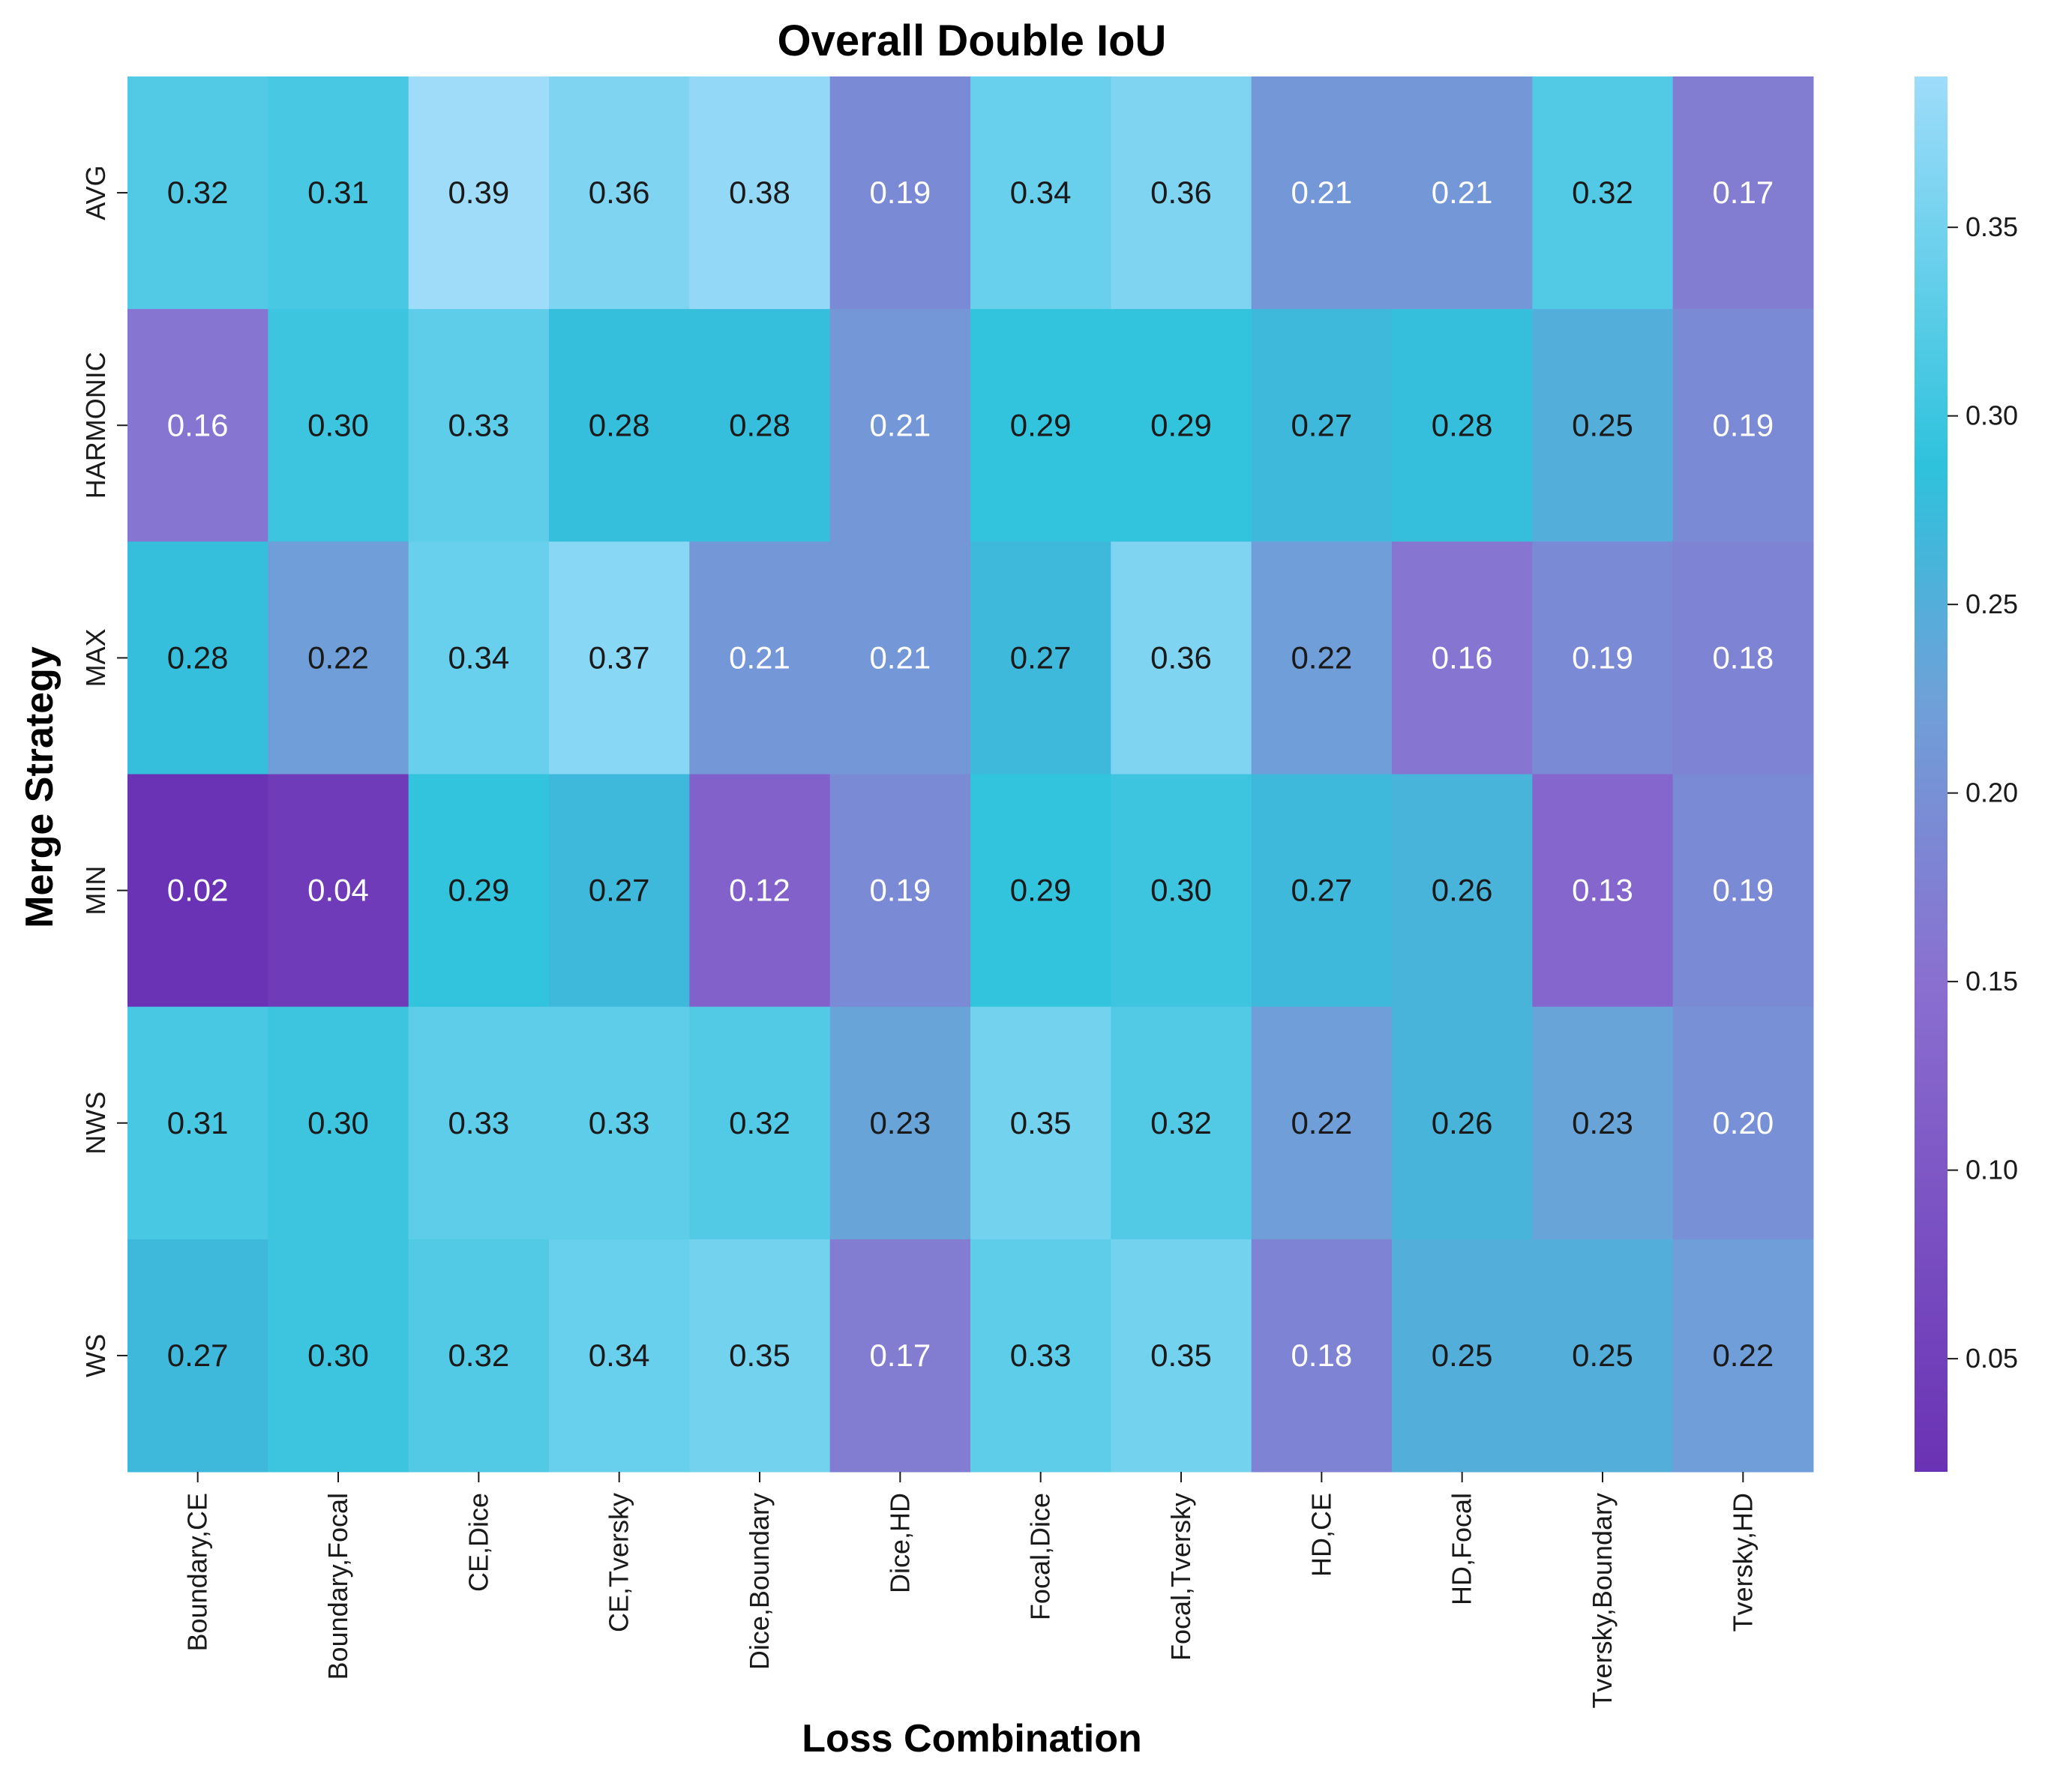 This screenshot has height=1774, width=2072. Describe the element at coordinates (619, 1562) in the screenshot. I see `x-tick-label: CE,Tversky` at that location.